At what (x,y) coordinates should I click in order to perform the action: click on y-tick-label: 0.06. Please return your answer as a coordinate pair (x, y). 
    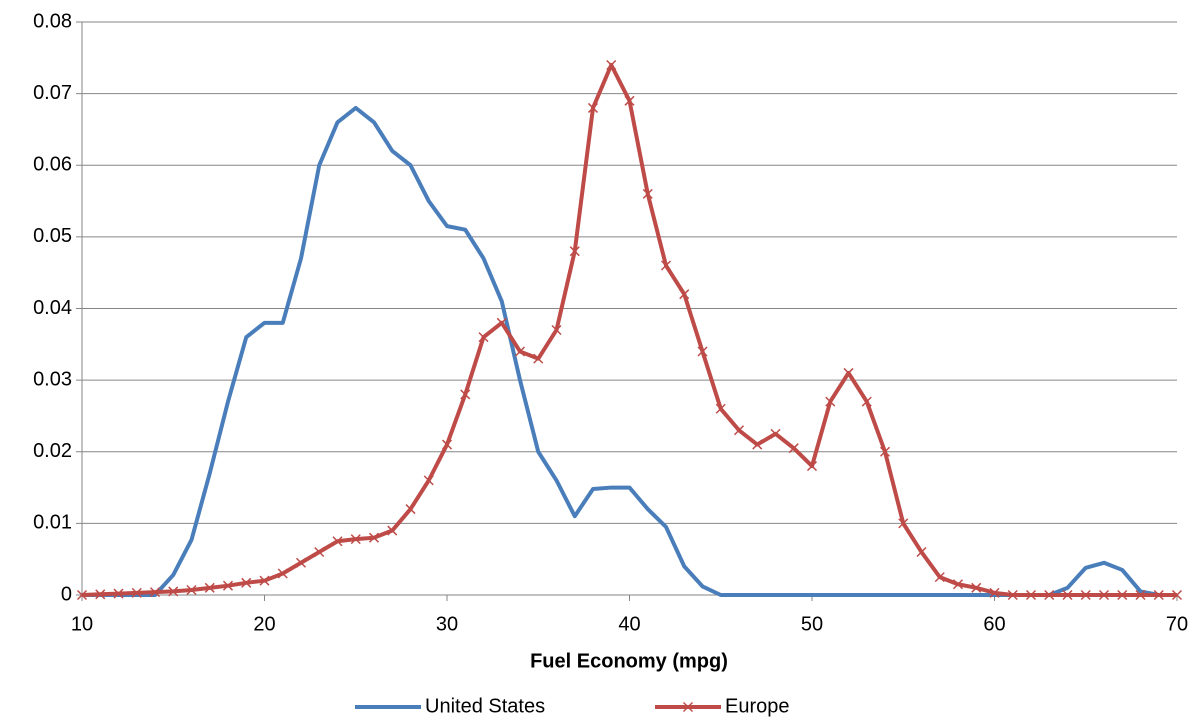
    Looking at the image, I should click on (52, 165).